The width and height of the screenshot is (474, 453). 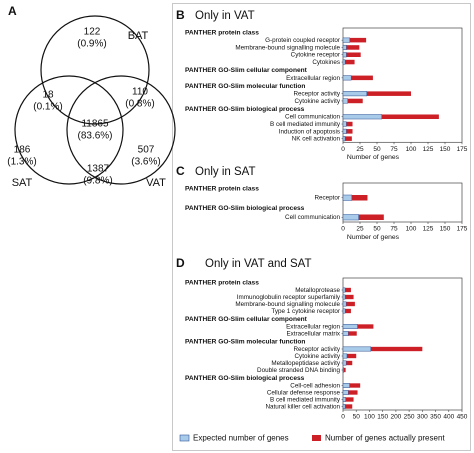 What do you see at coordinates (47, 107) in the screenshot?
I see `region-percent: (0.1%)` at bounding box center [47, 107].